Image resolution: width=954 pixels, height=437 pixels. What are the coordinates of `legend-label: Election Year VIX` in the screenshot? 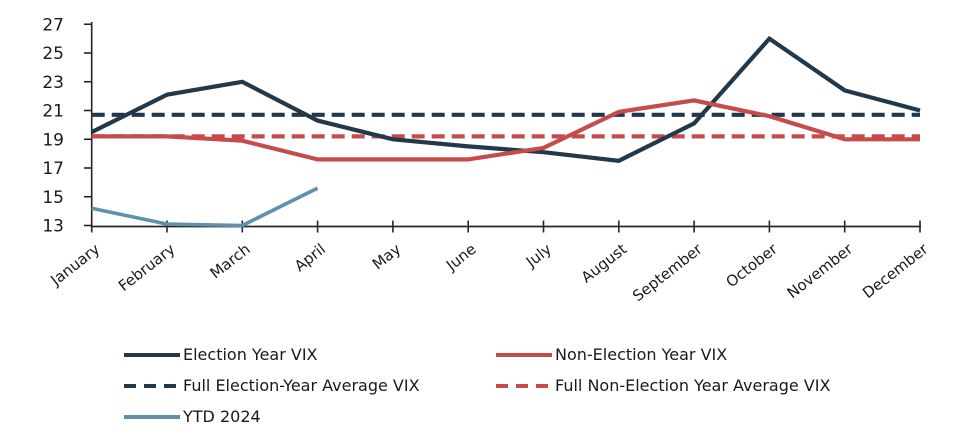 It's located at (250, 354).